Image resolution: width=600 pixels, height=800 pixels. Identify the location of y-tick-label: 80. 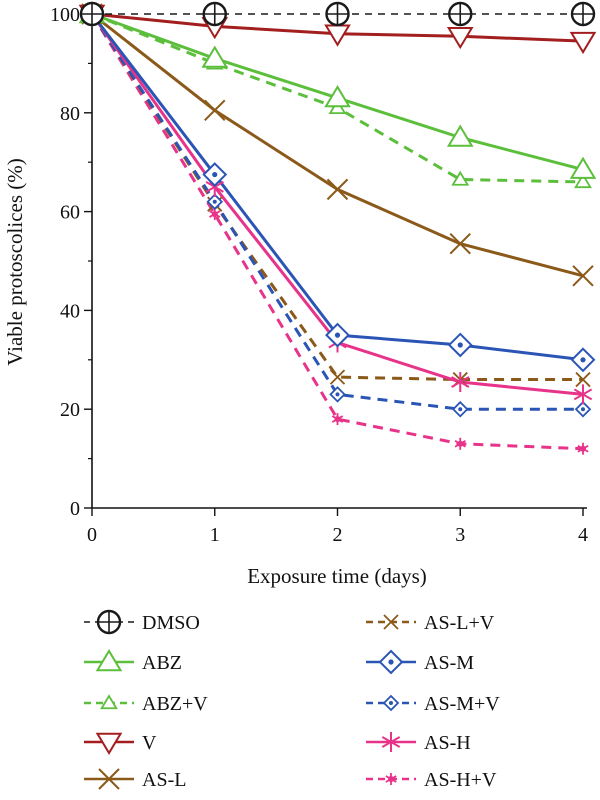
(70, 114).